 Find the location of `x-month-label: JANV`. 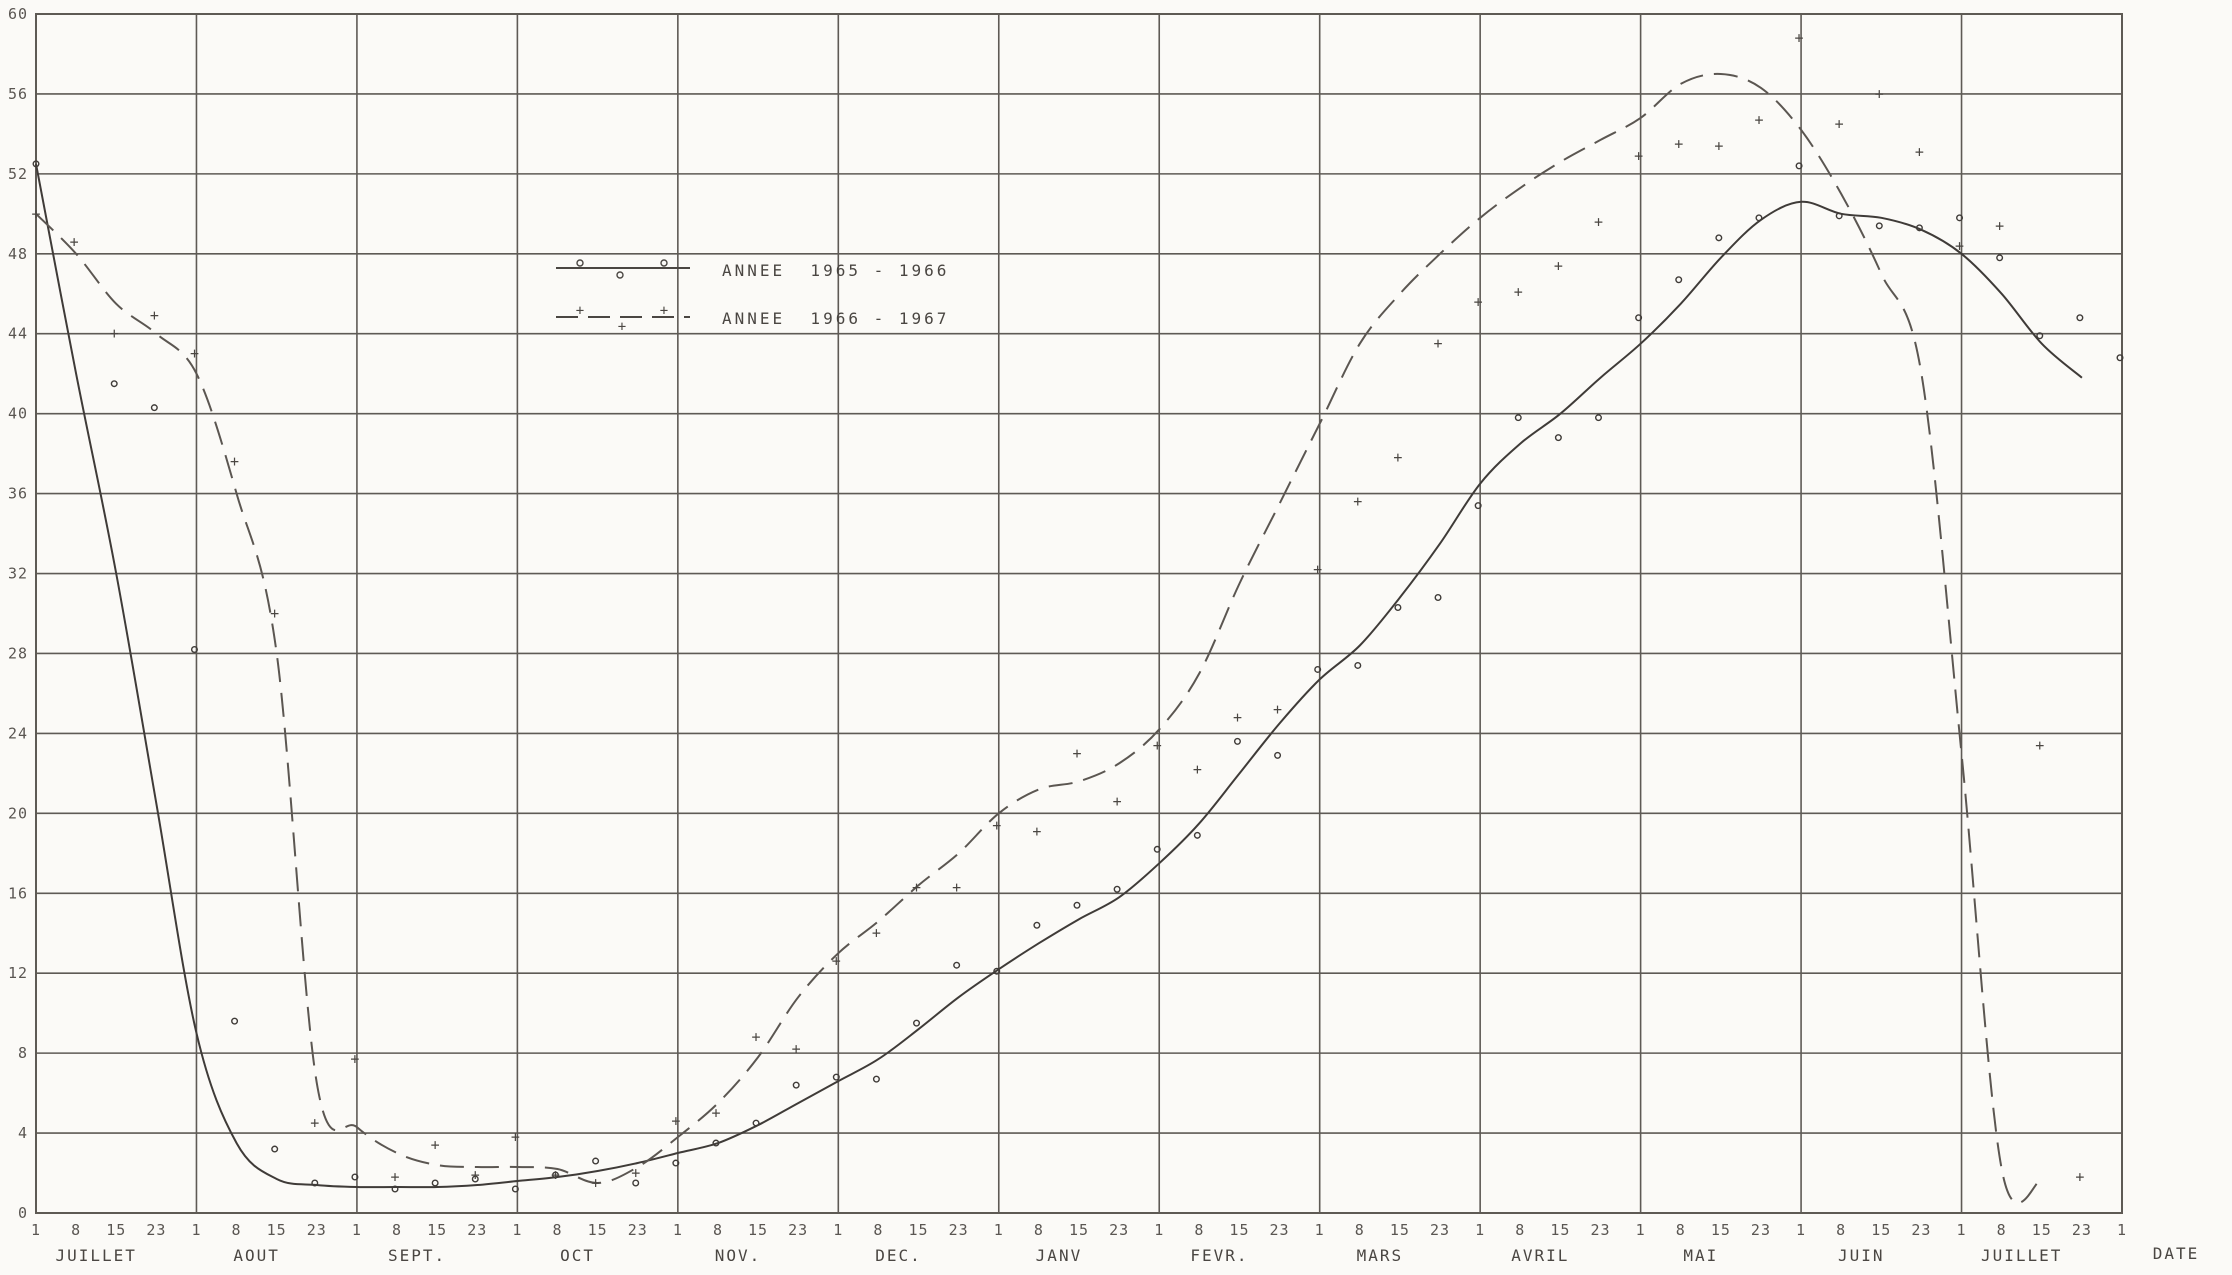

x-month-label: JANV is located at coordinates (1059, 1255).